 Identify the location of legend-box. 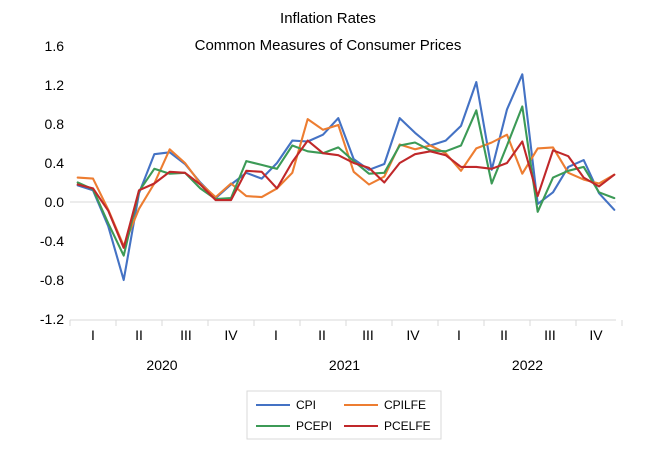
(344, 415).